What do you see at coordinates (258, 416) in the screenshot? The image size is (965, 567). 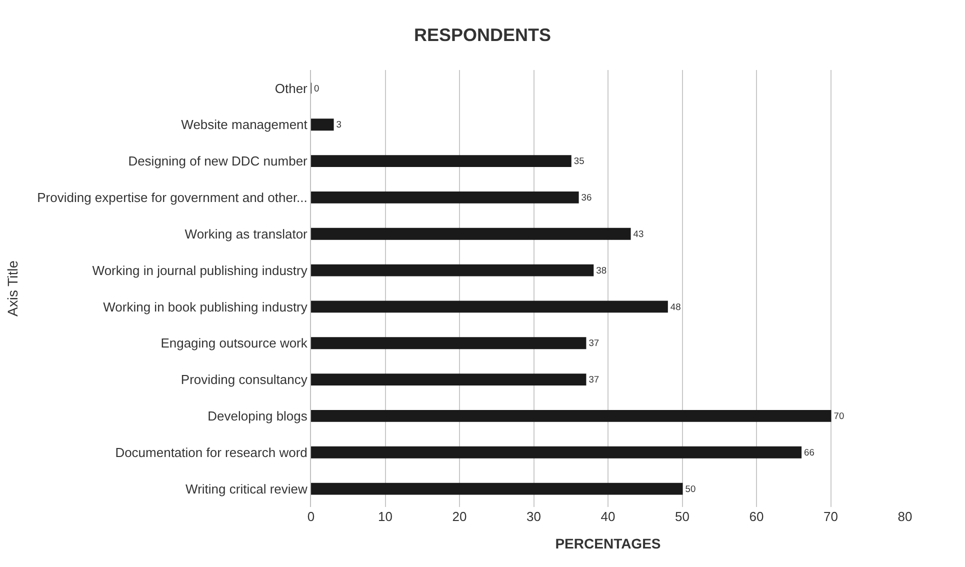 I see `y-tick-label: Developing blogs` at bounding box center [258, 416].